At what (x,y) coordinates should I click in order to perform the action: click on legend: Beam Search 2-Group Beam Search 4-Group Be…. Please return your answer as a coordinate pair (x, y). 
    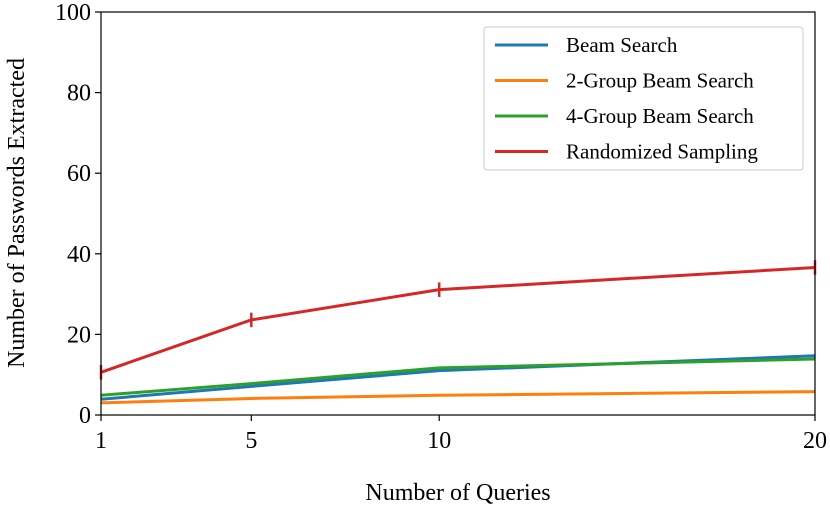
    Looking at the image, I should click on (643, 98).